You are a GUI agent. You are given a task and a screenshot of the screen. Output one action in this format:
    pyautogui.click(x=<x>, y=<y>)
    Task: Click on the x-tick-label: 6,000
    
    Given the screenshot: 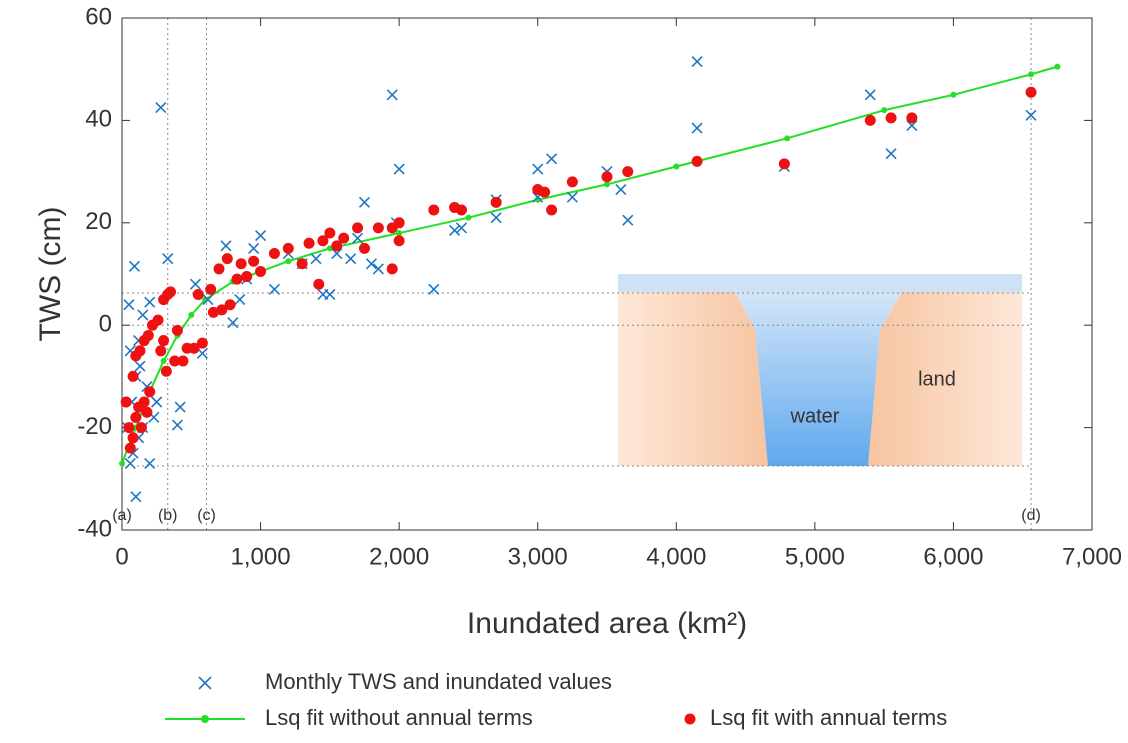 What is the action you would take?
    pyautogui.click(x=953, y=556)
    